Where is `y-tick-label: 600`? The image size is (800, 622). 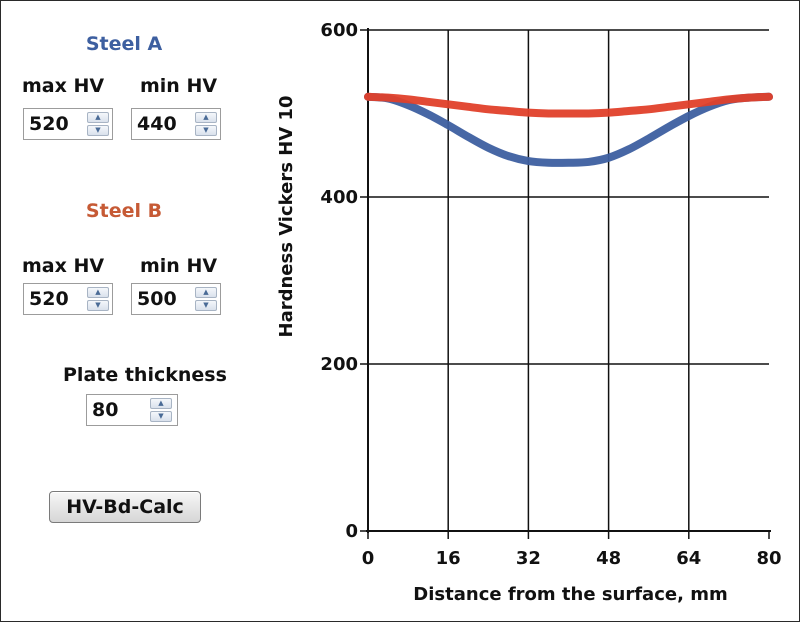 y-tick-label: 600 is located at coordinates (339, 30).